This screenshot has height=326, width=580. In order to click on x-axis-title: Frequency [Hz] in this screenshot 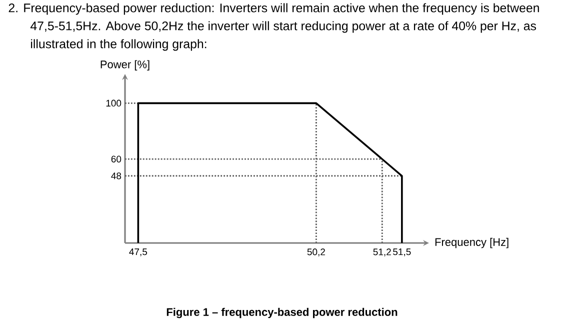, I will do `click(471, 243)`.